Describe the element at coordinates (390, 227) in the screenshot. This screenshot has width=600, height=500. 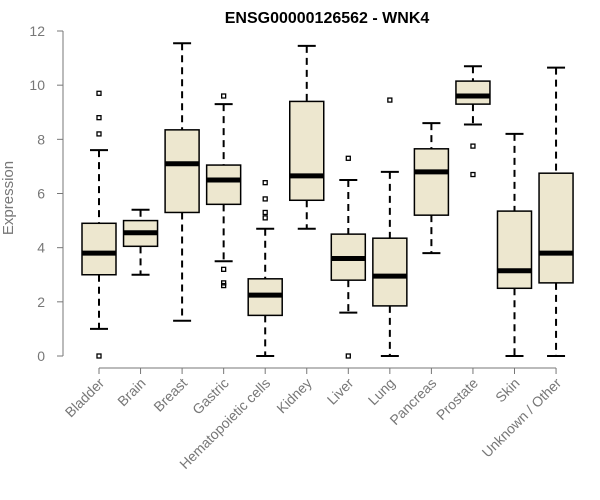
I see `box-lung` at that location.